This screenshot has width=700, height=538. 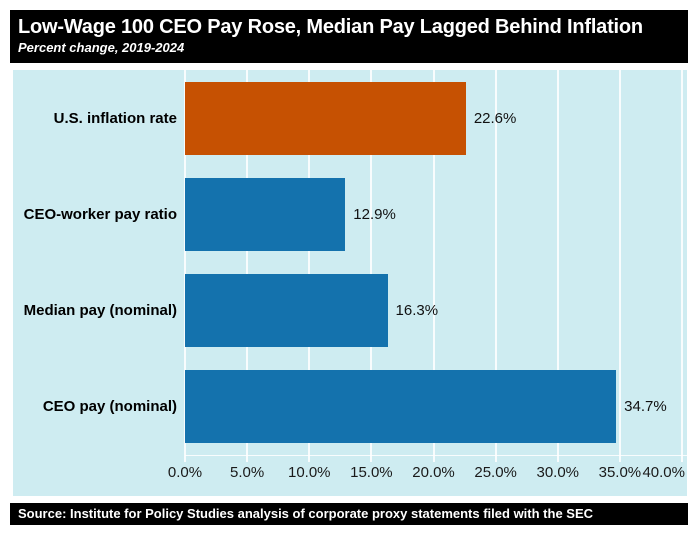 I want to click on x-axis-tick-label: 5.0%, so click(x=247, y=472).